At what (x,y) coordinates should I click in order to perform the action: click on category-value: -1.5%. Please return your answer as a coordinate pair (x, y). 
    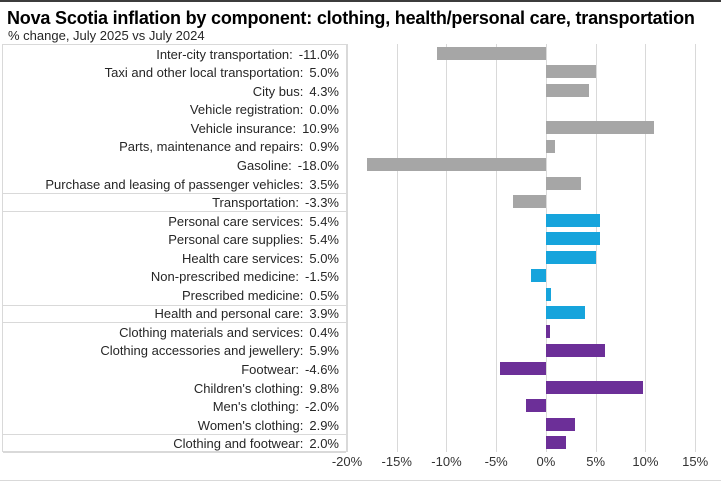
    Looking at the image, I should click on (322, 277).